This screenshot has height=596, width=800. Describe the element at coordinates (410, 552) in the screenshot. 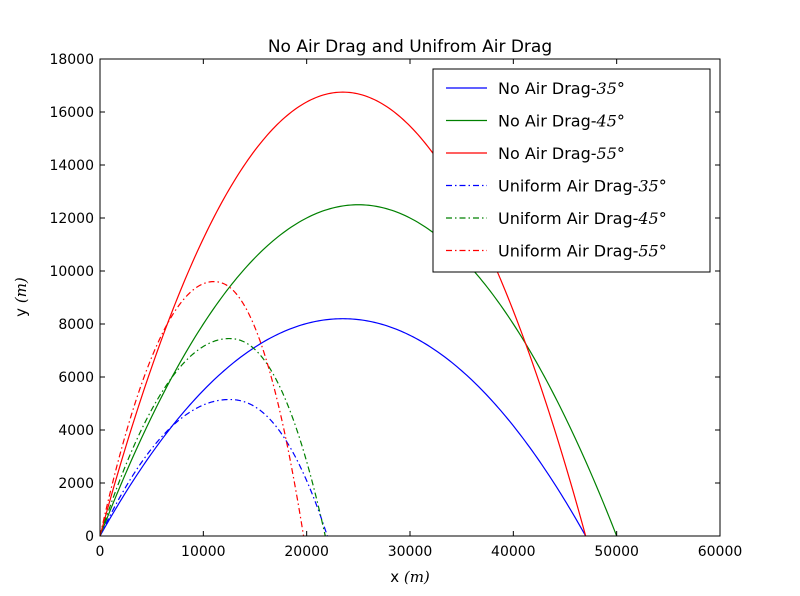

I see `x-tick-label: 30000` at that location.